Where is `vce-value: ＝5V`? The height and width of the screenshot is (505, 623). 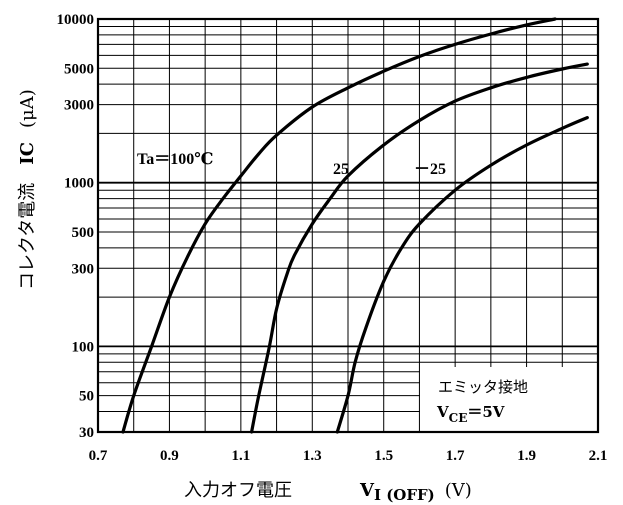
vce-value: ＝5V is located at coordinates (485, 412).